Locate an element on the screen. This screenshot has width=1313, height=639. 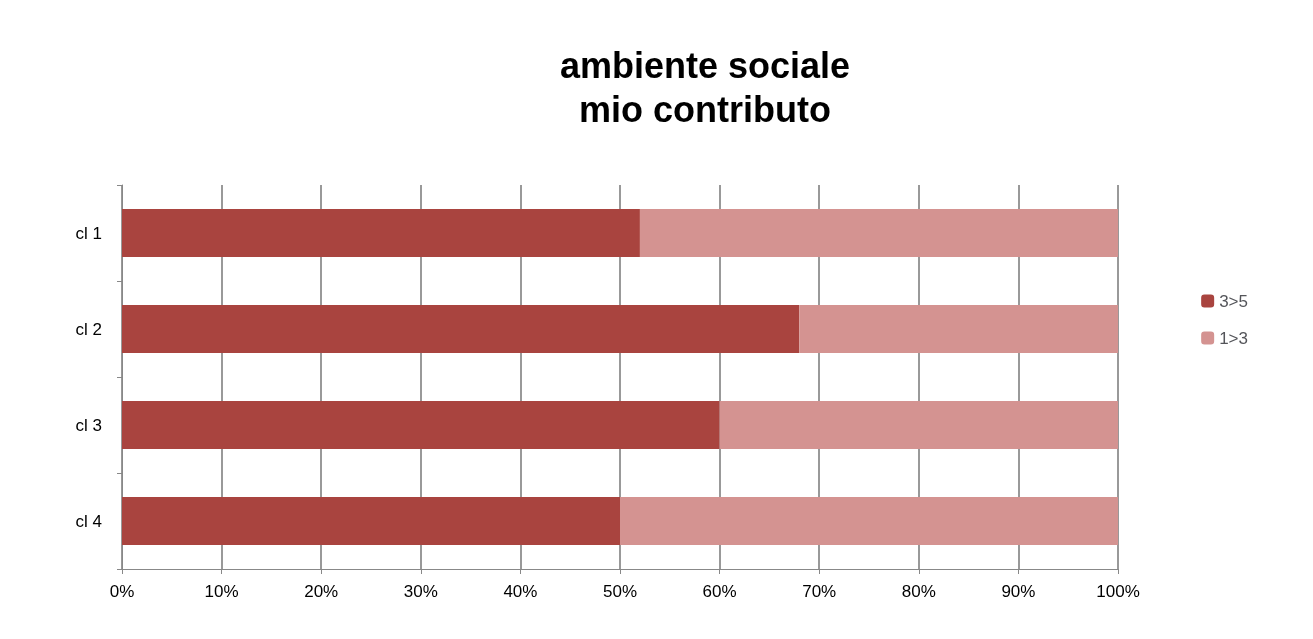
x-tick-label: 0% is located at coordinates (122, 591).